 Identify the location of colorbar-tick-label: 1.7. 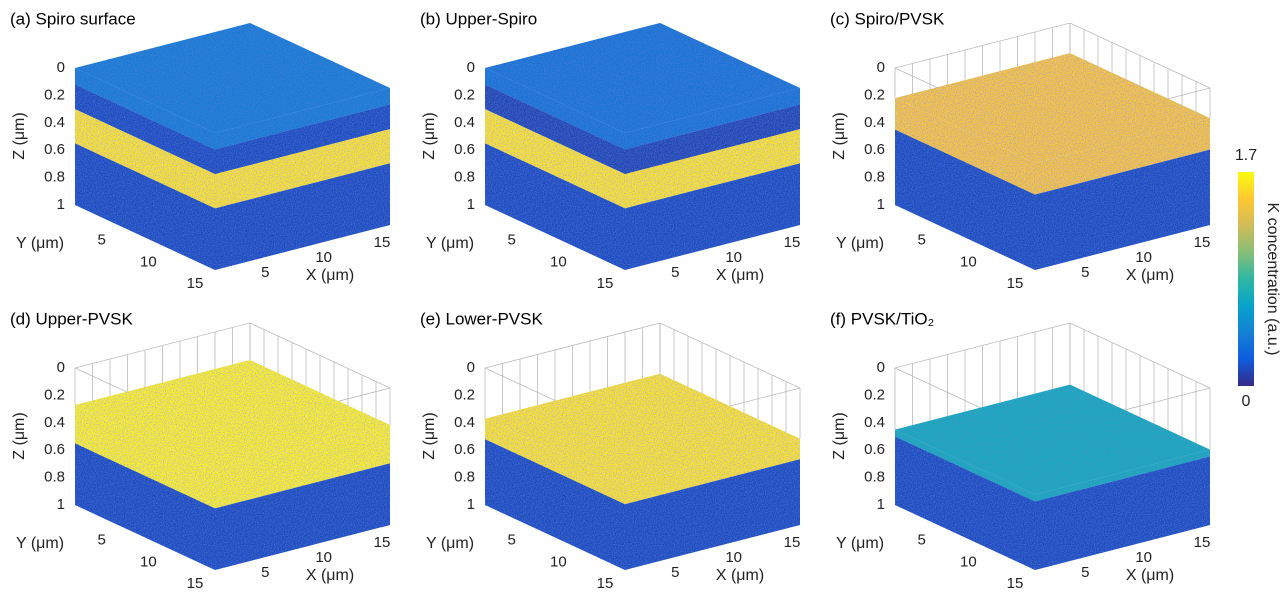
(1246, 155).